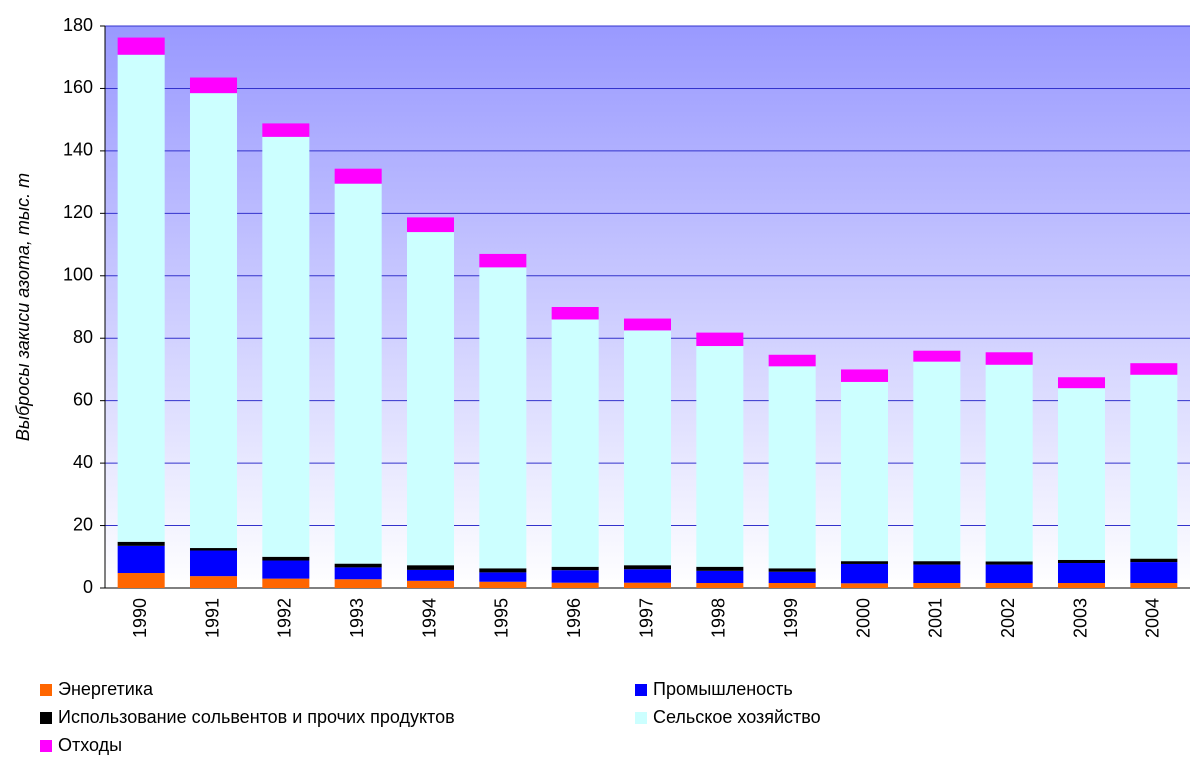 Image resolution: width=1198 pixels, height=762 pixels. Describe the element at coordinates (78, 150) in the screenshot. I see `y-tick-label: 140` at that location.